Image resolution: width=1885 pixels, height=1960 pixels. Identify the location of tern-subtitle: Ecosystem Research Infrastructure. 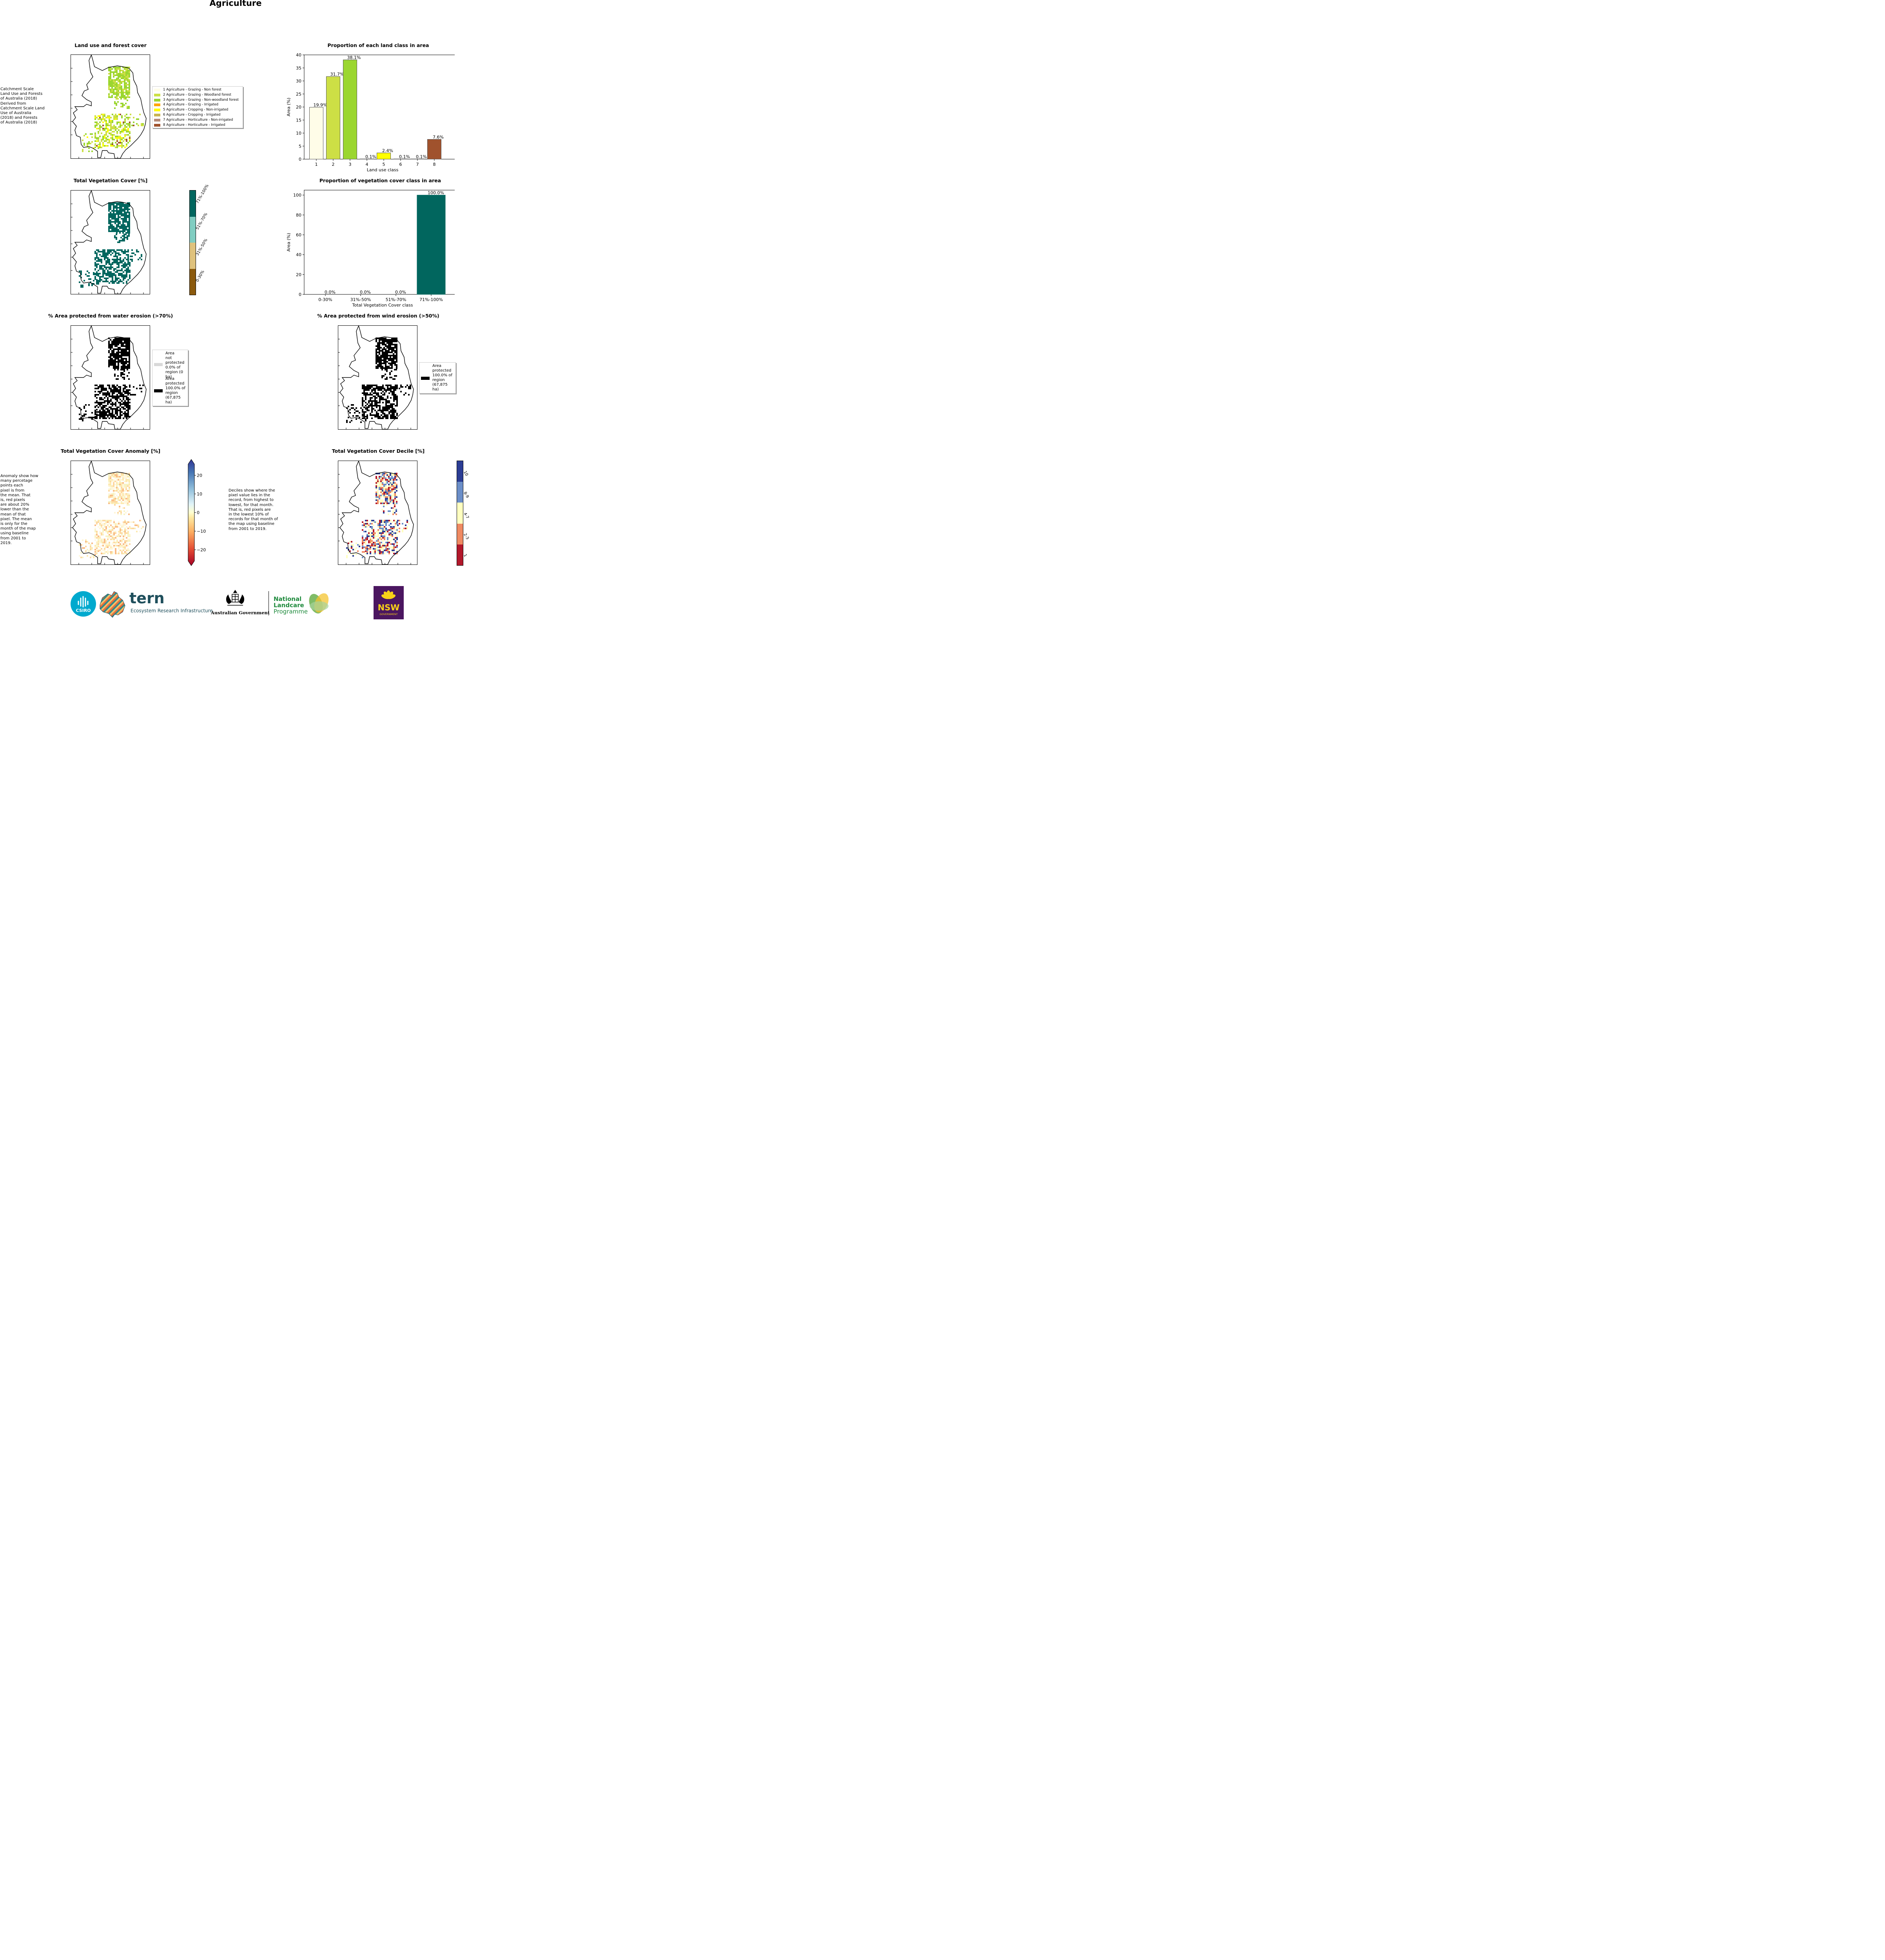
(172, 610).